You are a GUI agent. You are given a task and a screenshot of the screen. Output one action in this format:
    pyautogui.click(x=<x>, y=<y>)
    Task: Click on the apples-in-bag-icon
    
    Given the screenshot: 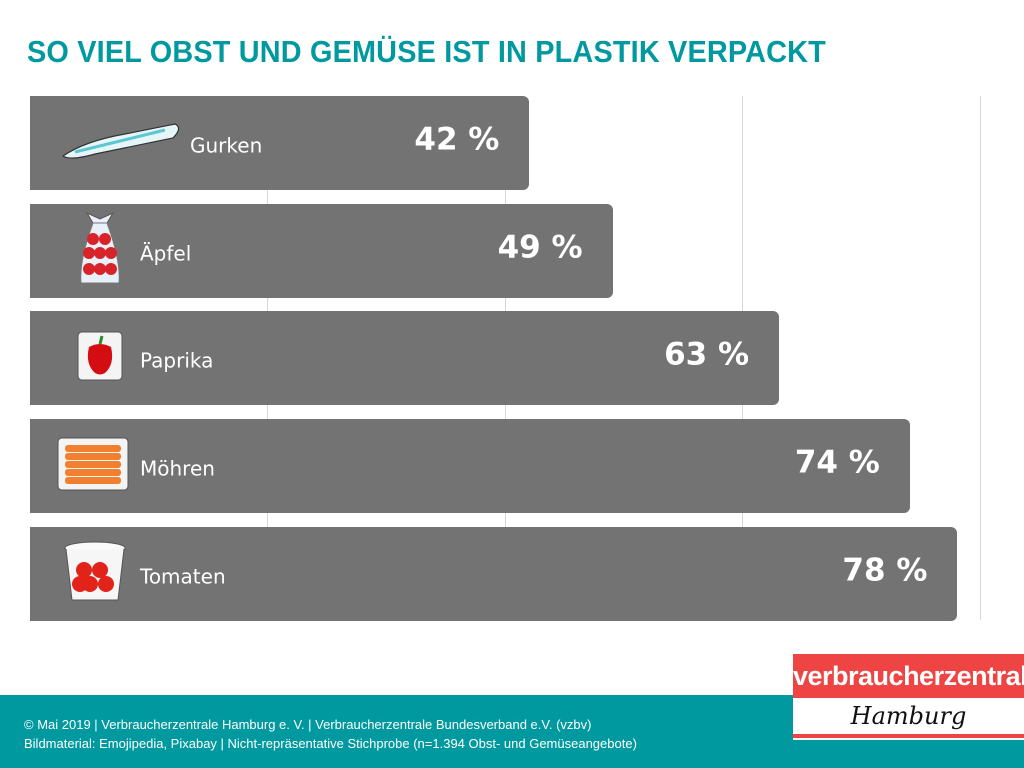 What is the action you would take?
    pyautogui.click(x=100, y=251)
    